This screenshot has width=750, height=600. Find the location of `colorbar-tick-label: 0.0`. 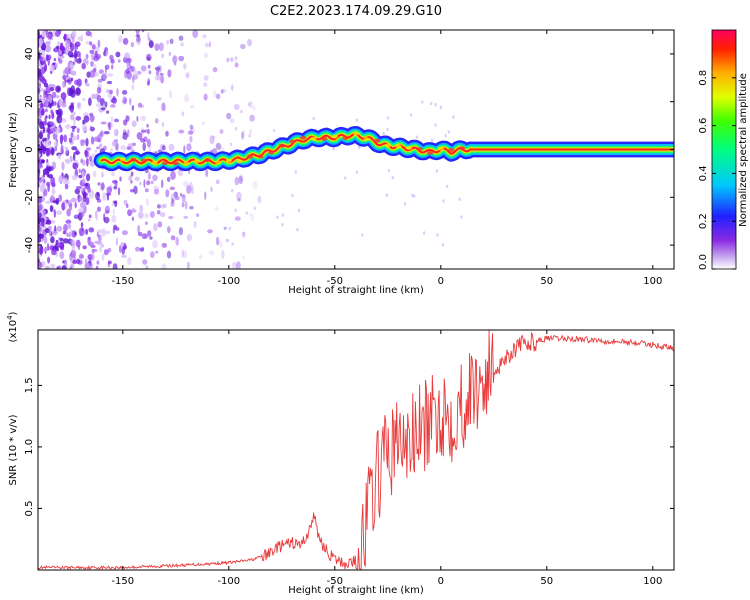

colorbar-tick-label: 0.0 is located at coordinates (703, 262).